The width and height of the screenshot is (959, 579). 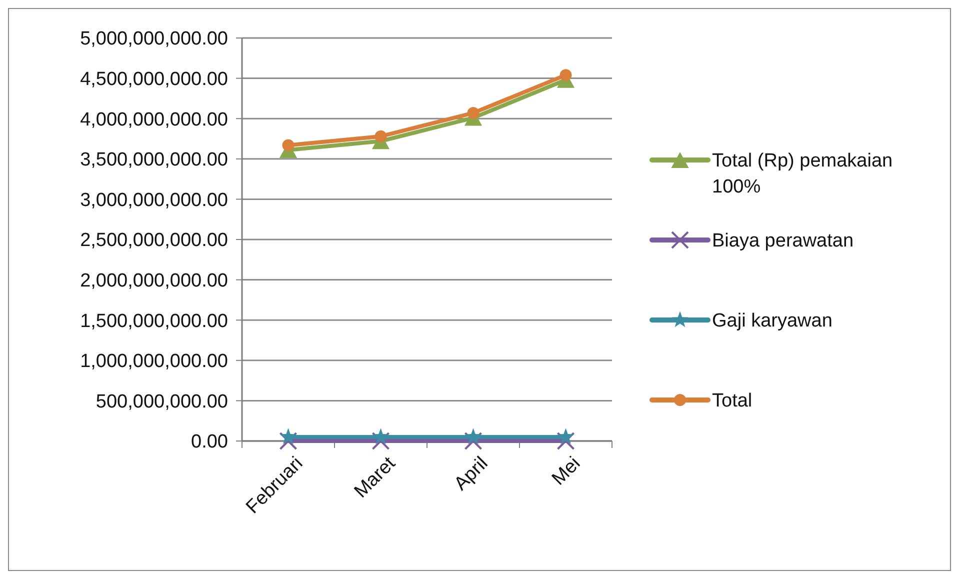 I want to click on legend-label: Gaji karyawan, so click(x=772, y=321).